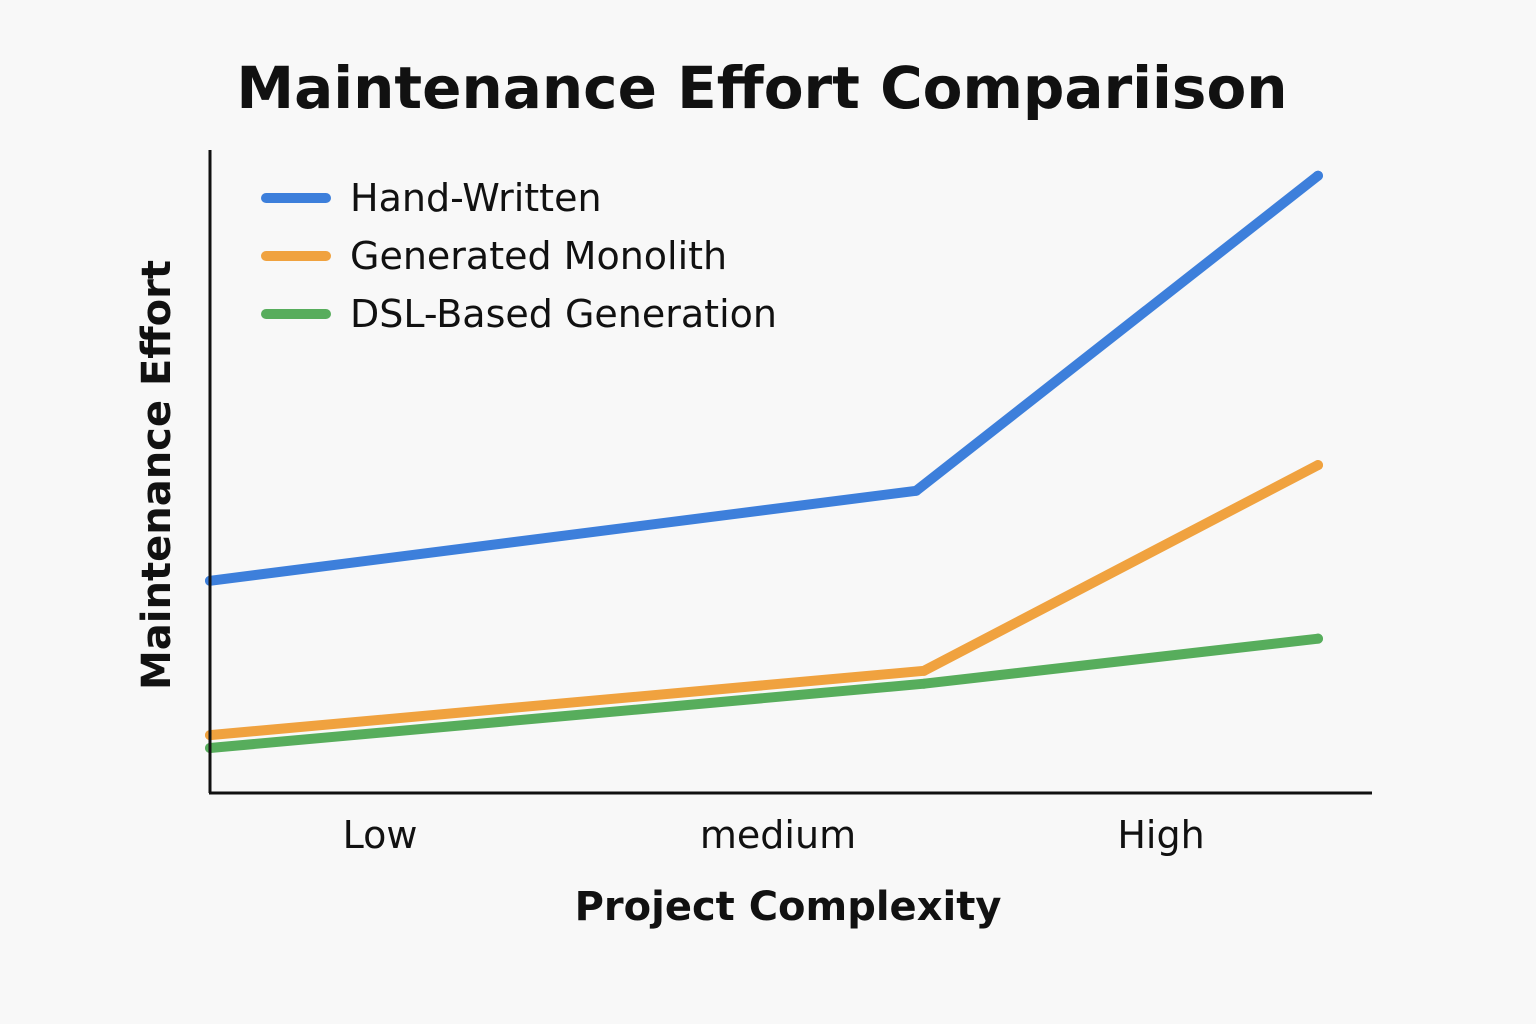 This screenshot has width=1536, height=1024. Describe the element at coordinates (761, 88) in the screenshot. I see `chart-title: Maintenance Effort Compariison` at that location.